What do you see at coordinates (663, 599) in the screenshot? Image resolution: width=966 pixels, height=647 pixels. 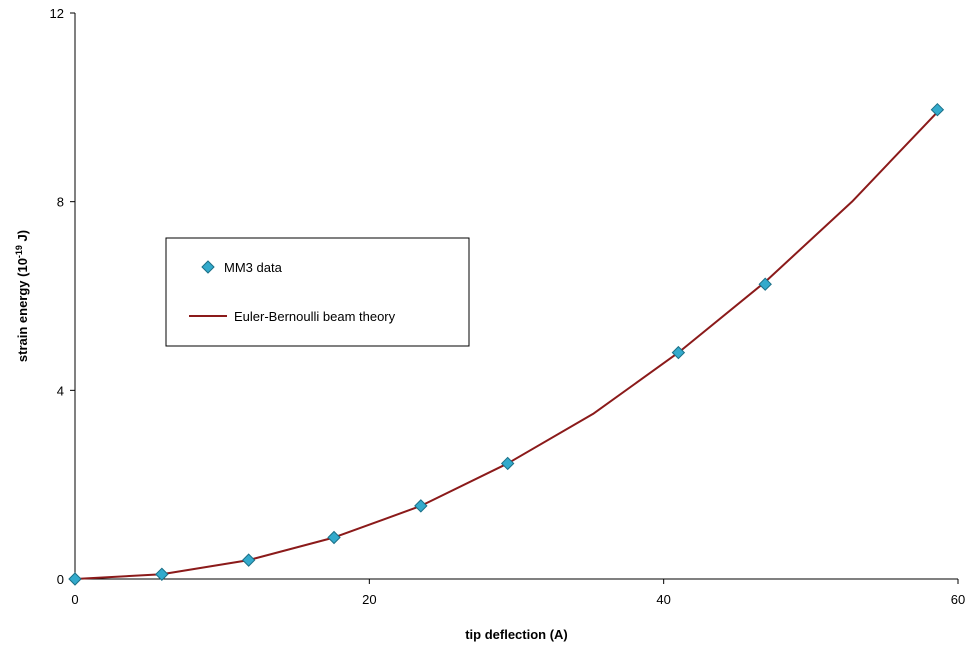 I see `x-tick-label: 40` at bounding box center [663, 599].